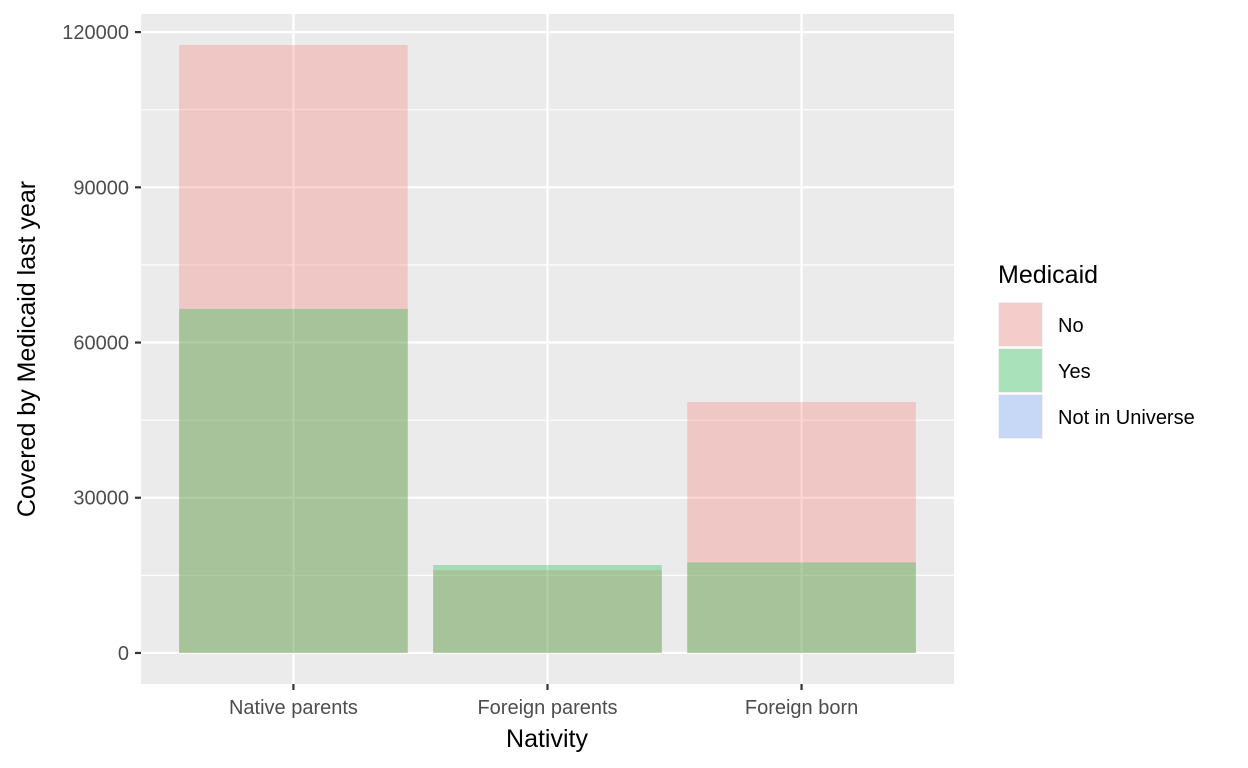  I want to click on x-axis-title: Nativity, so click(547, 739).